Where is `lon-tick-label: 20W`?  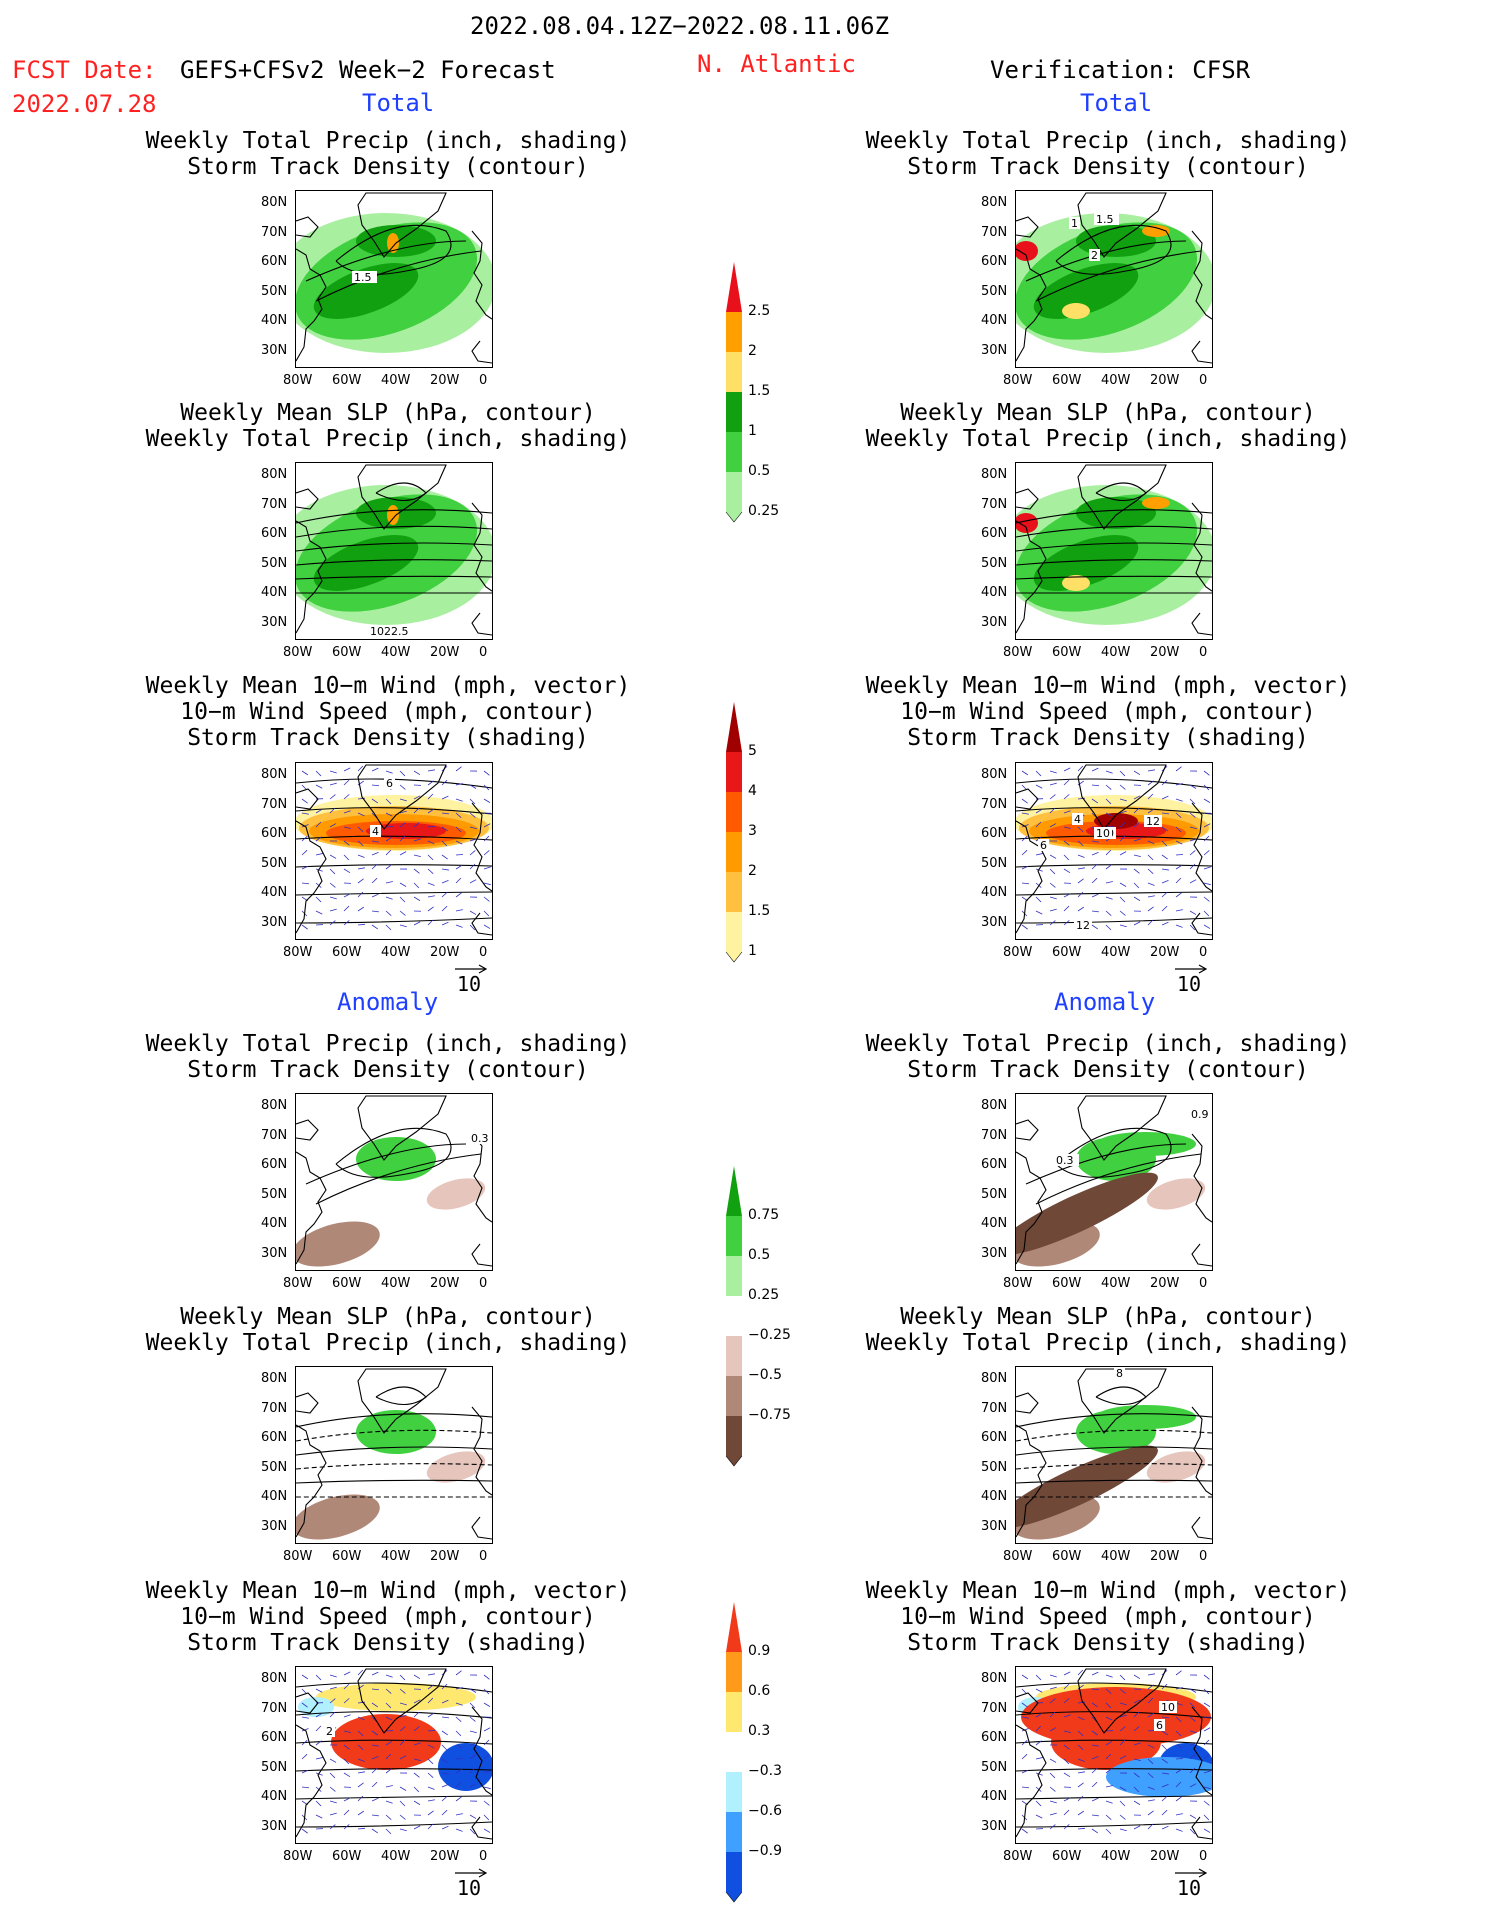
lon-tick-label: 20W is located at coordinates (445, 1283).